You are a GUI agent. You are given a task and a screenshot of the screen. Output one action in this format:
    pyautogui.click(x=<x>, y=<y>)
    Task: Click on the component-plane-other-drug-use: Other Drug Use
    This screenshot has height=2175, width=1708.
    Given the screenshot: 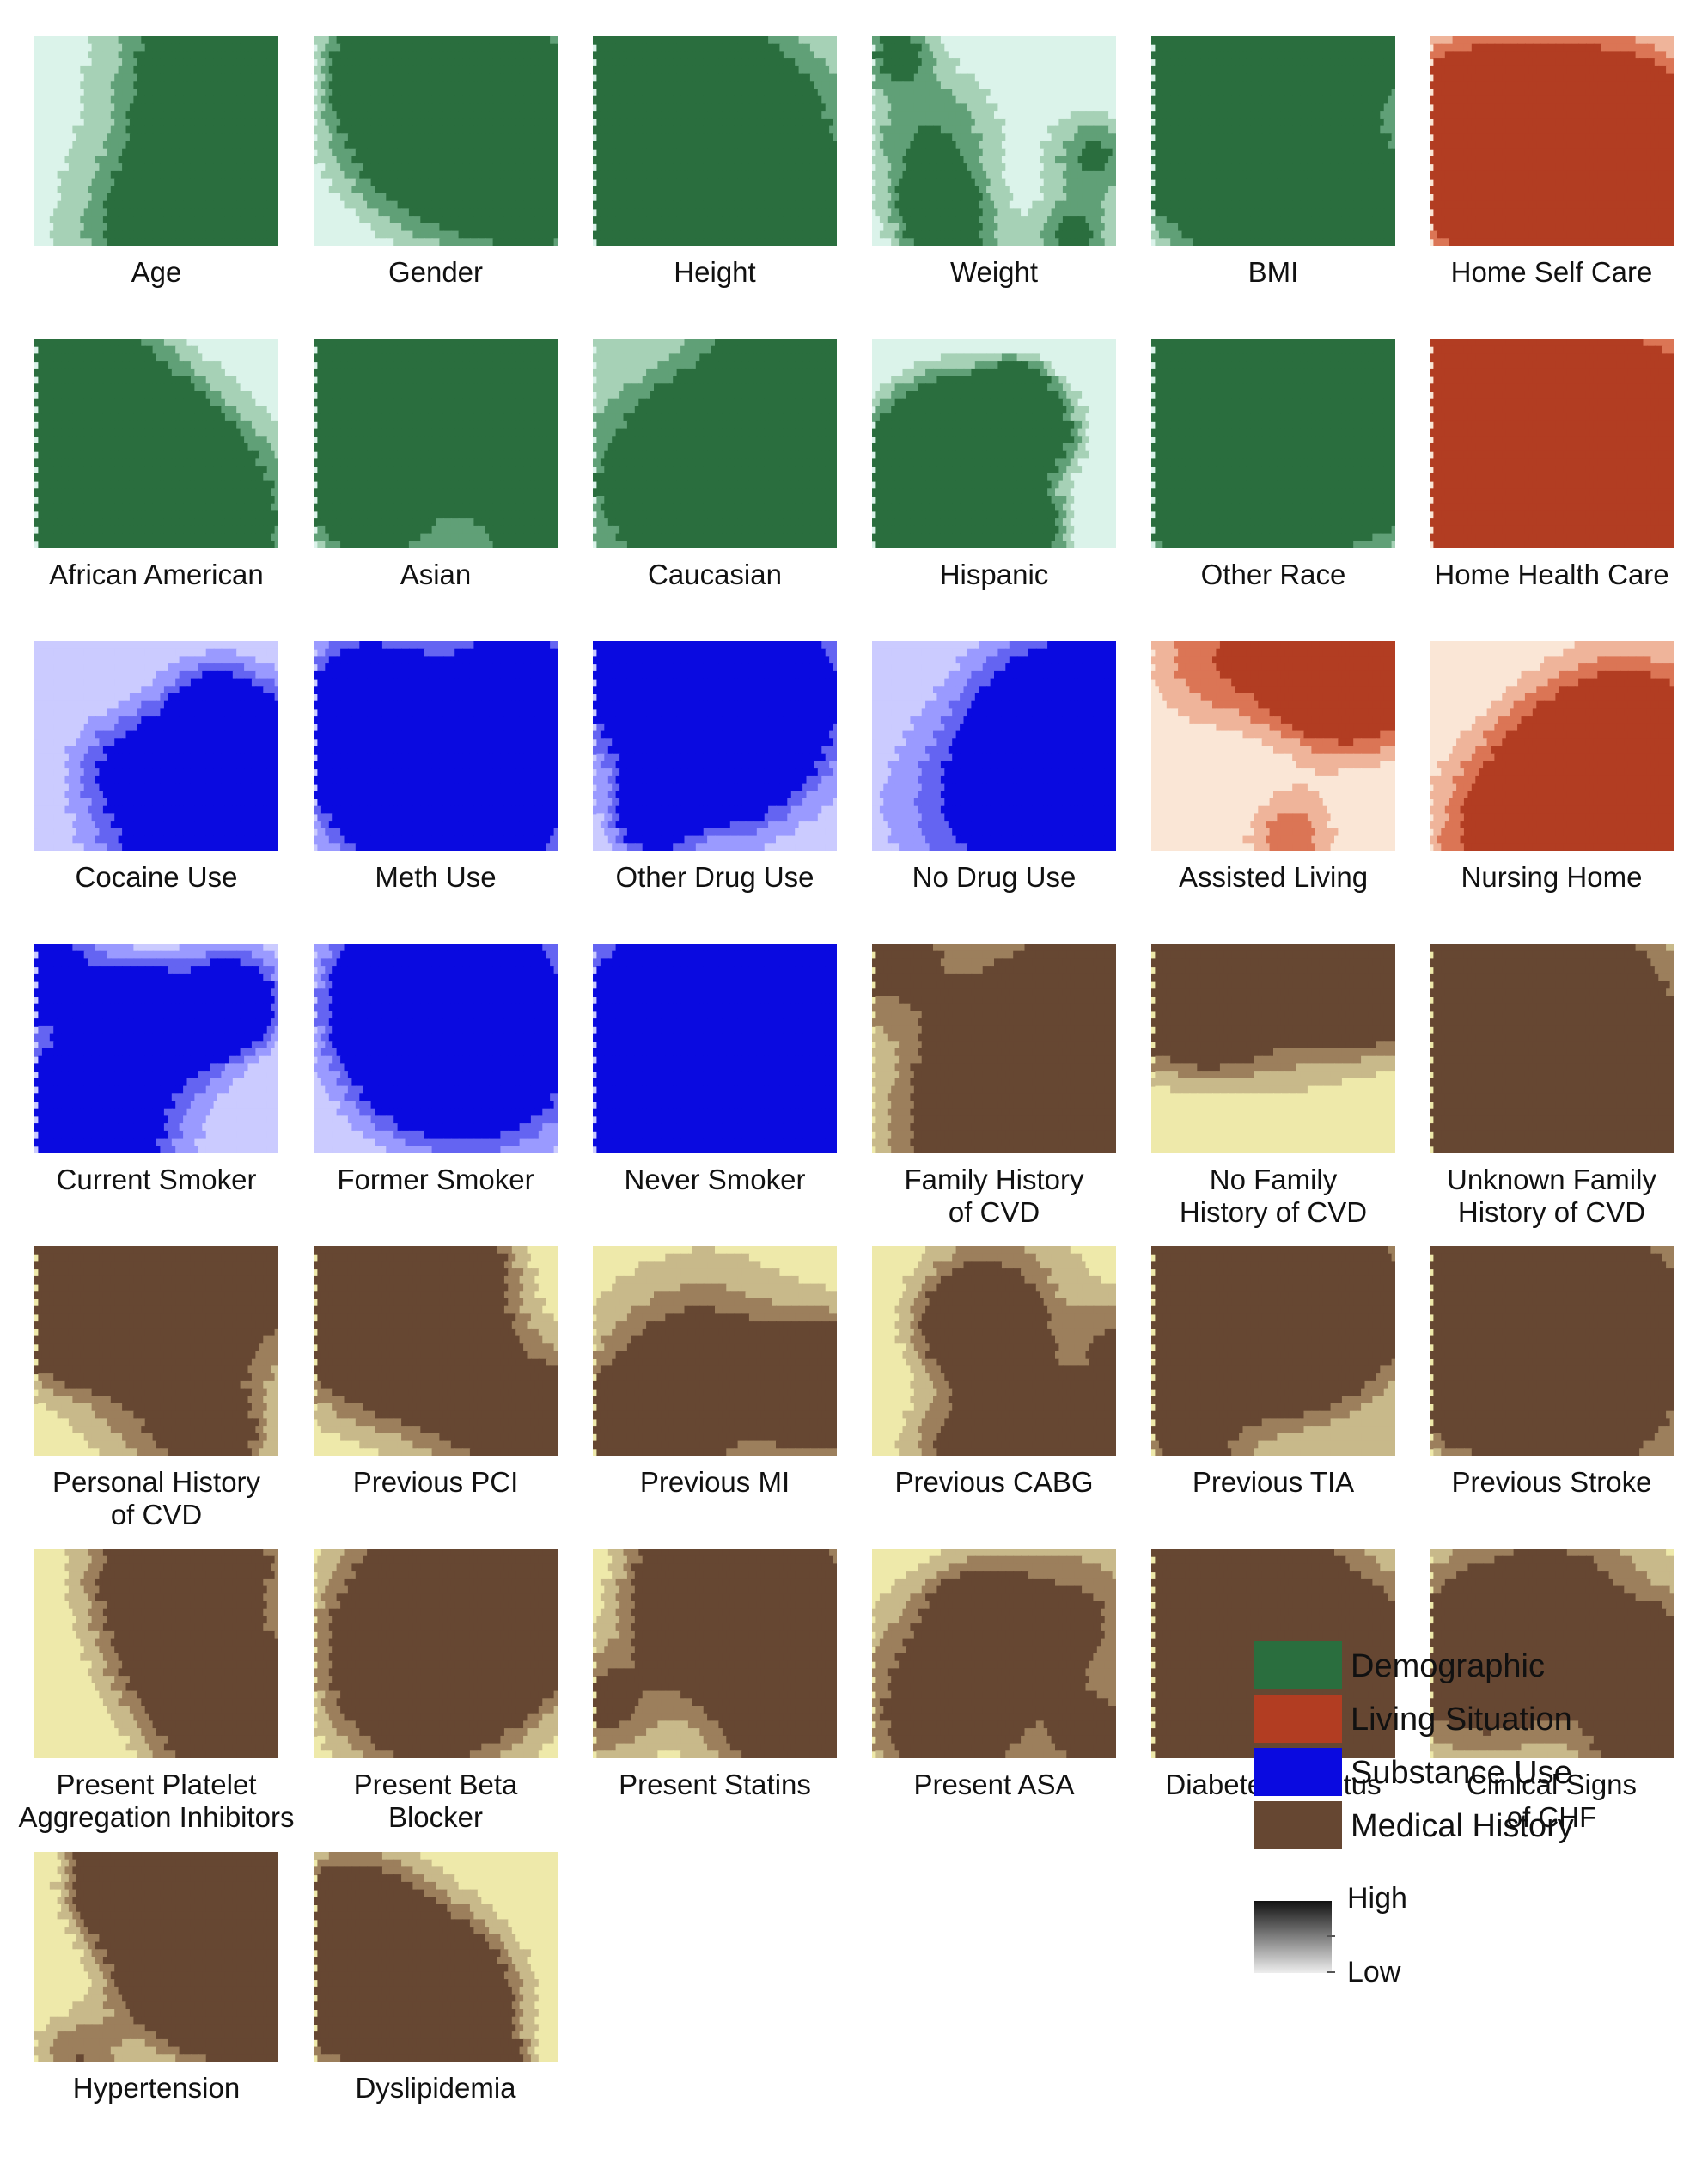 What is the action you would take?
    pyautogui.click(x=715, y=767)
    